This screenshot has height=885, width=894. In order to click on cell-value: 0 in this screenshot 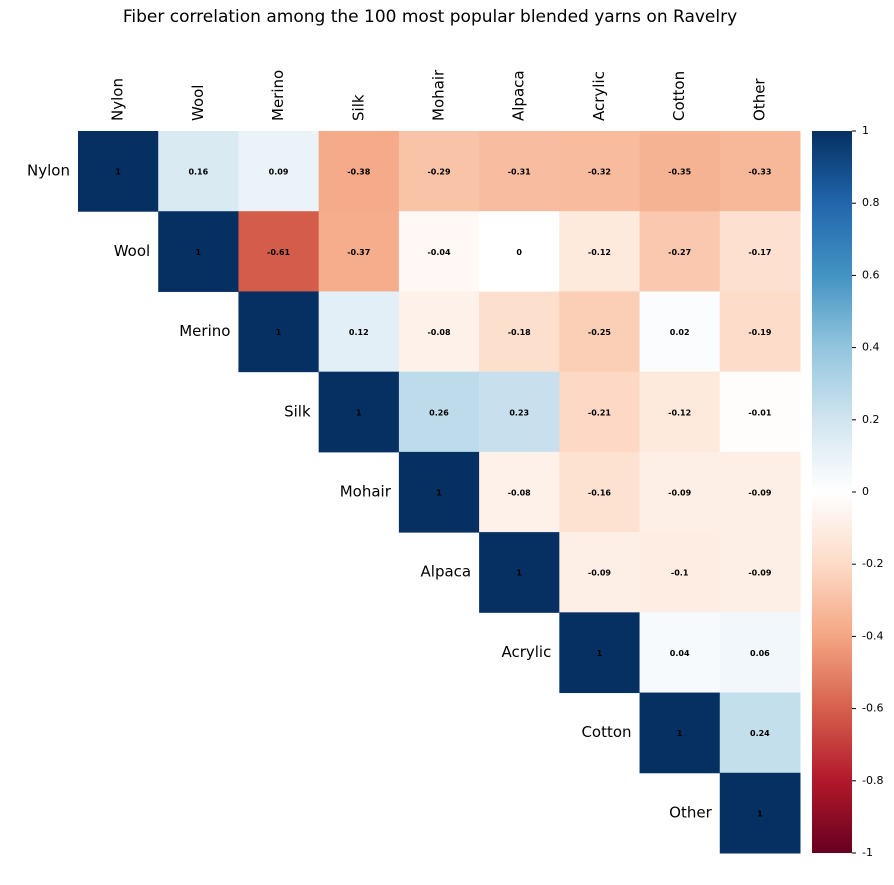, I will do `click(519, 252)`.